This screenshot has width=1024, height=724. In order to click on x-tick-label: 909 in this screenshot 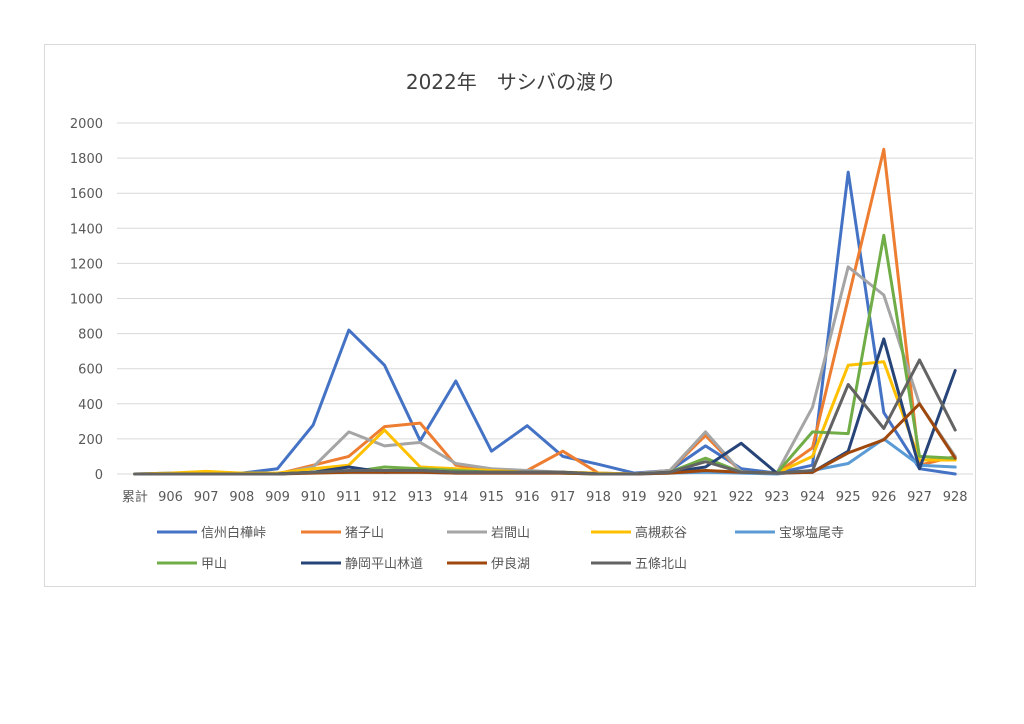, I will do `click(277, 497)`.